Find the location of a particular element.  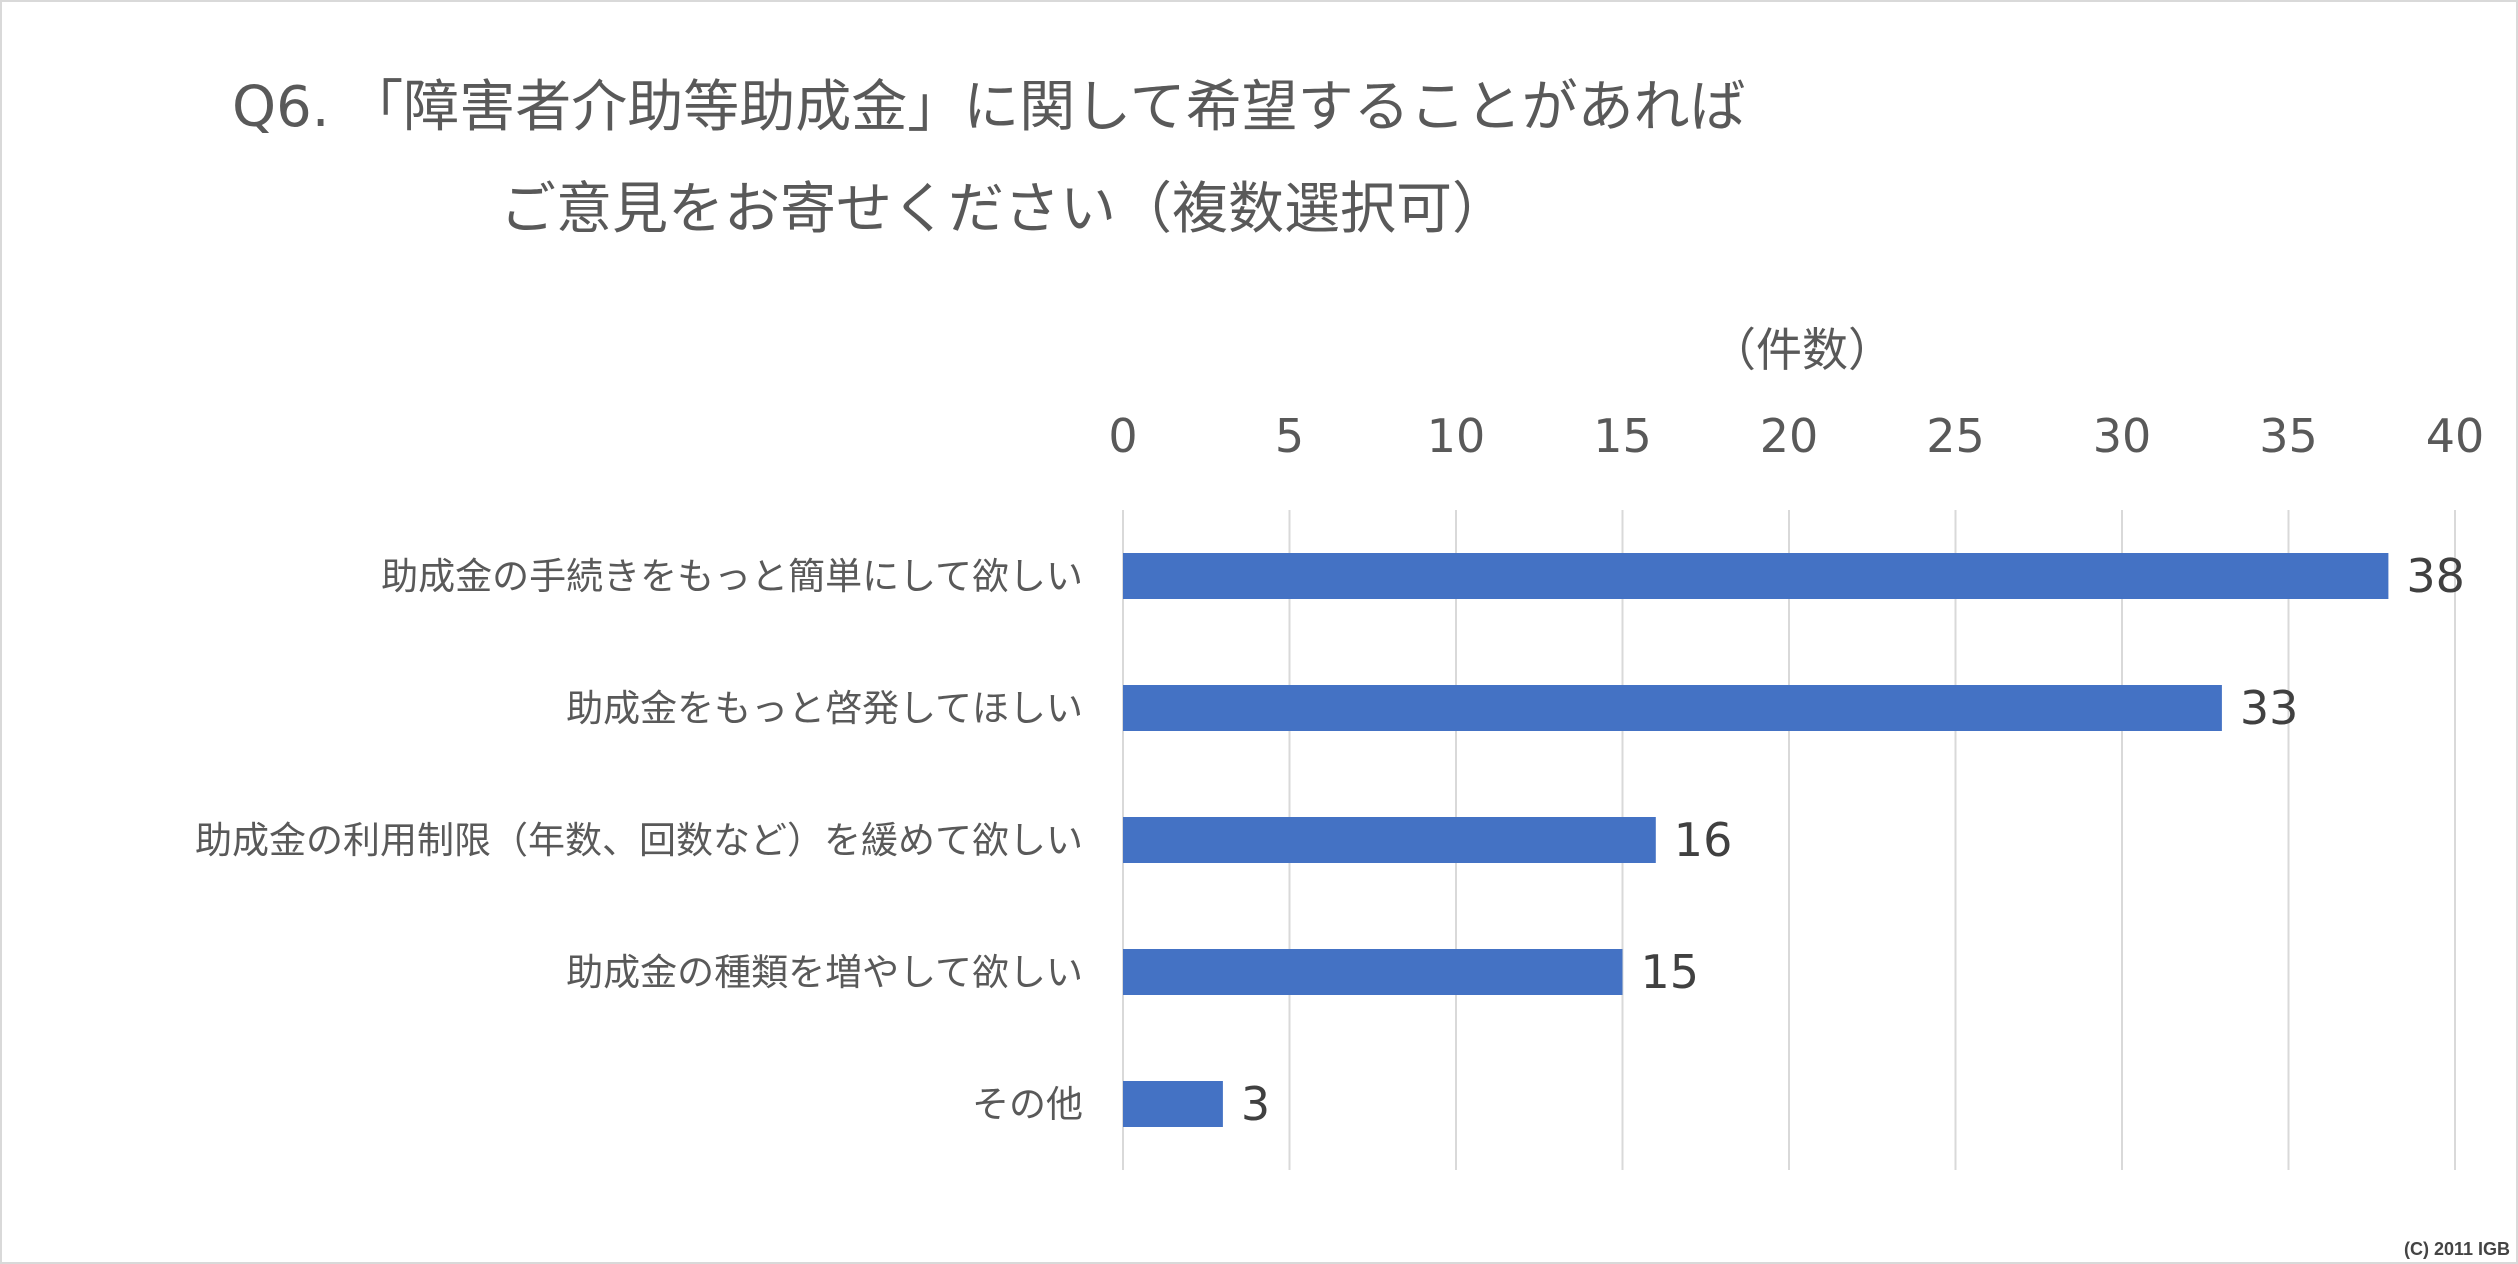

x-tick-label: 0 is located at coordinates (1122, 436).